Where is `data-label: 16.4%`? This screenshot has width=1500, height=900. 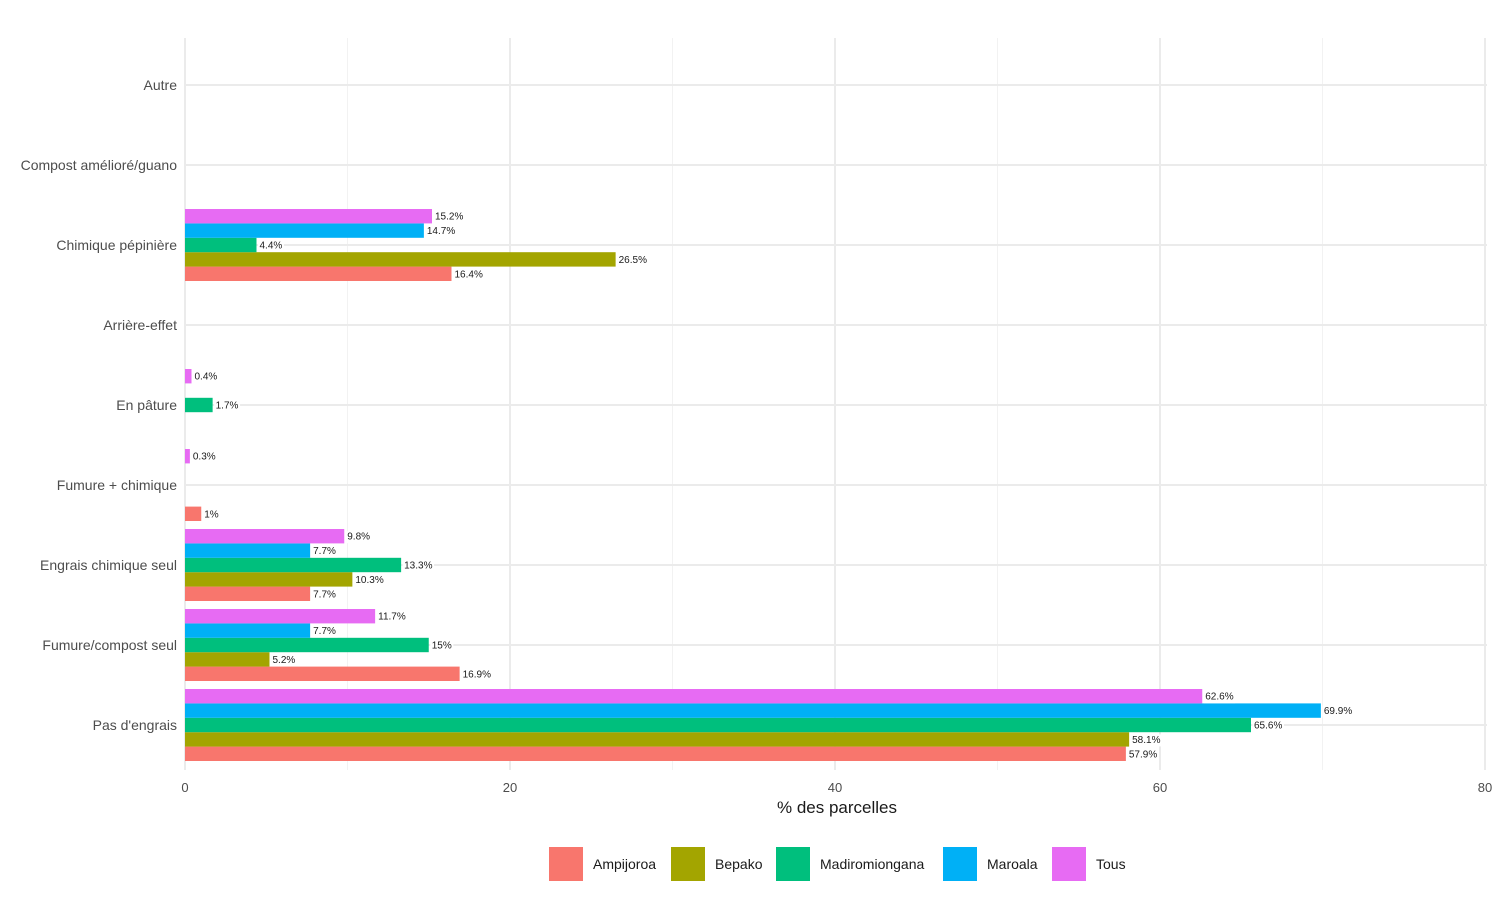 data-label: 16.4% is located at coordinates (469, 274).